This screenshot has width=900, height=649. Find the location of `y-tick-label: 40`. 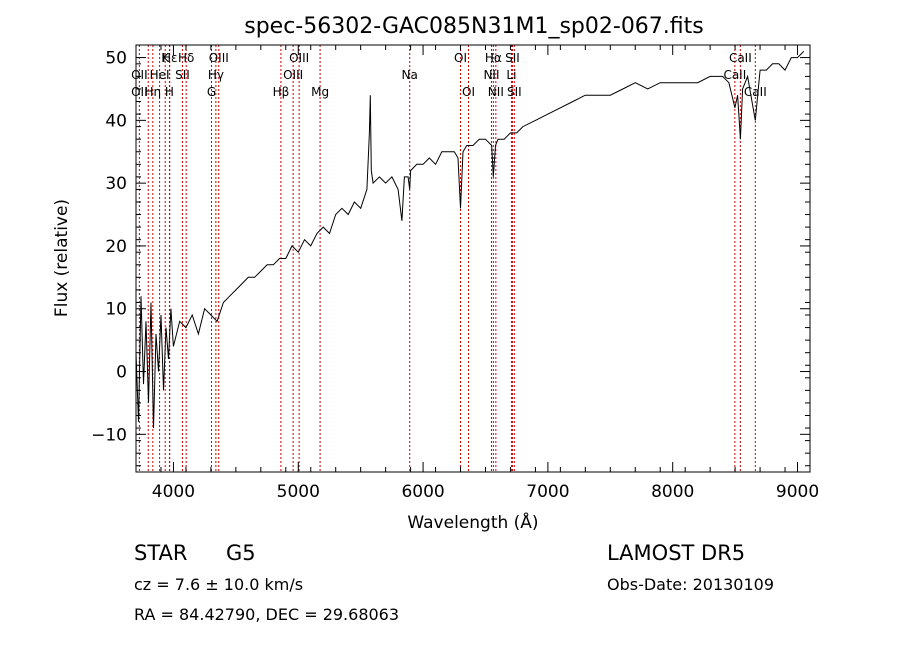

y-tick-label: 40 is located at coordinates (116, 121).